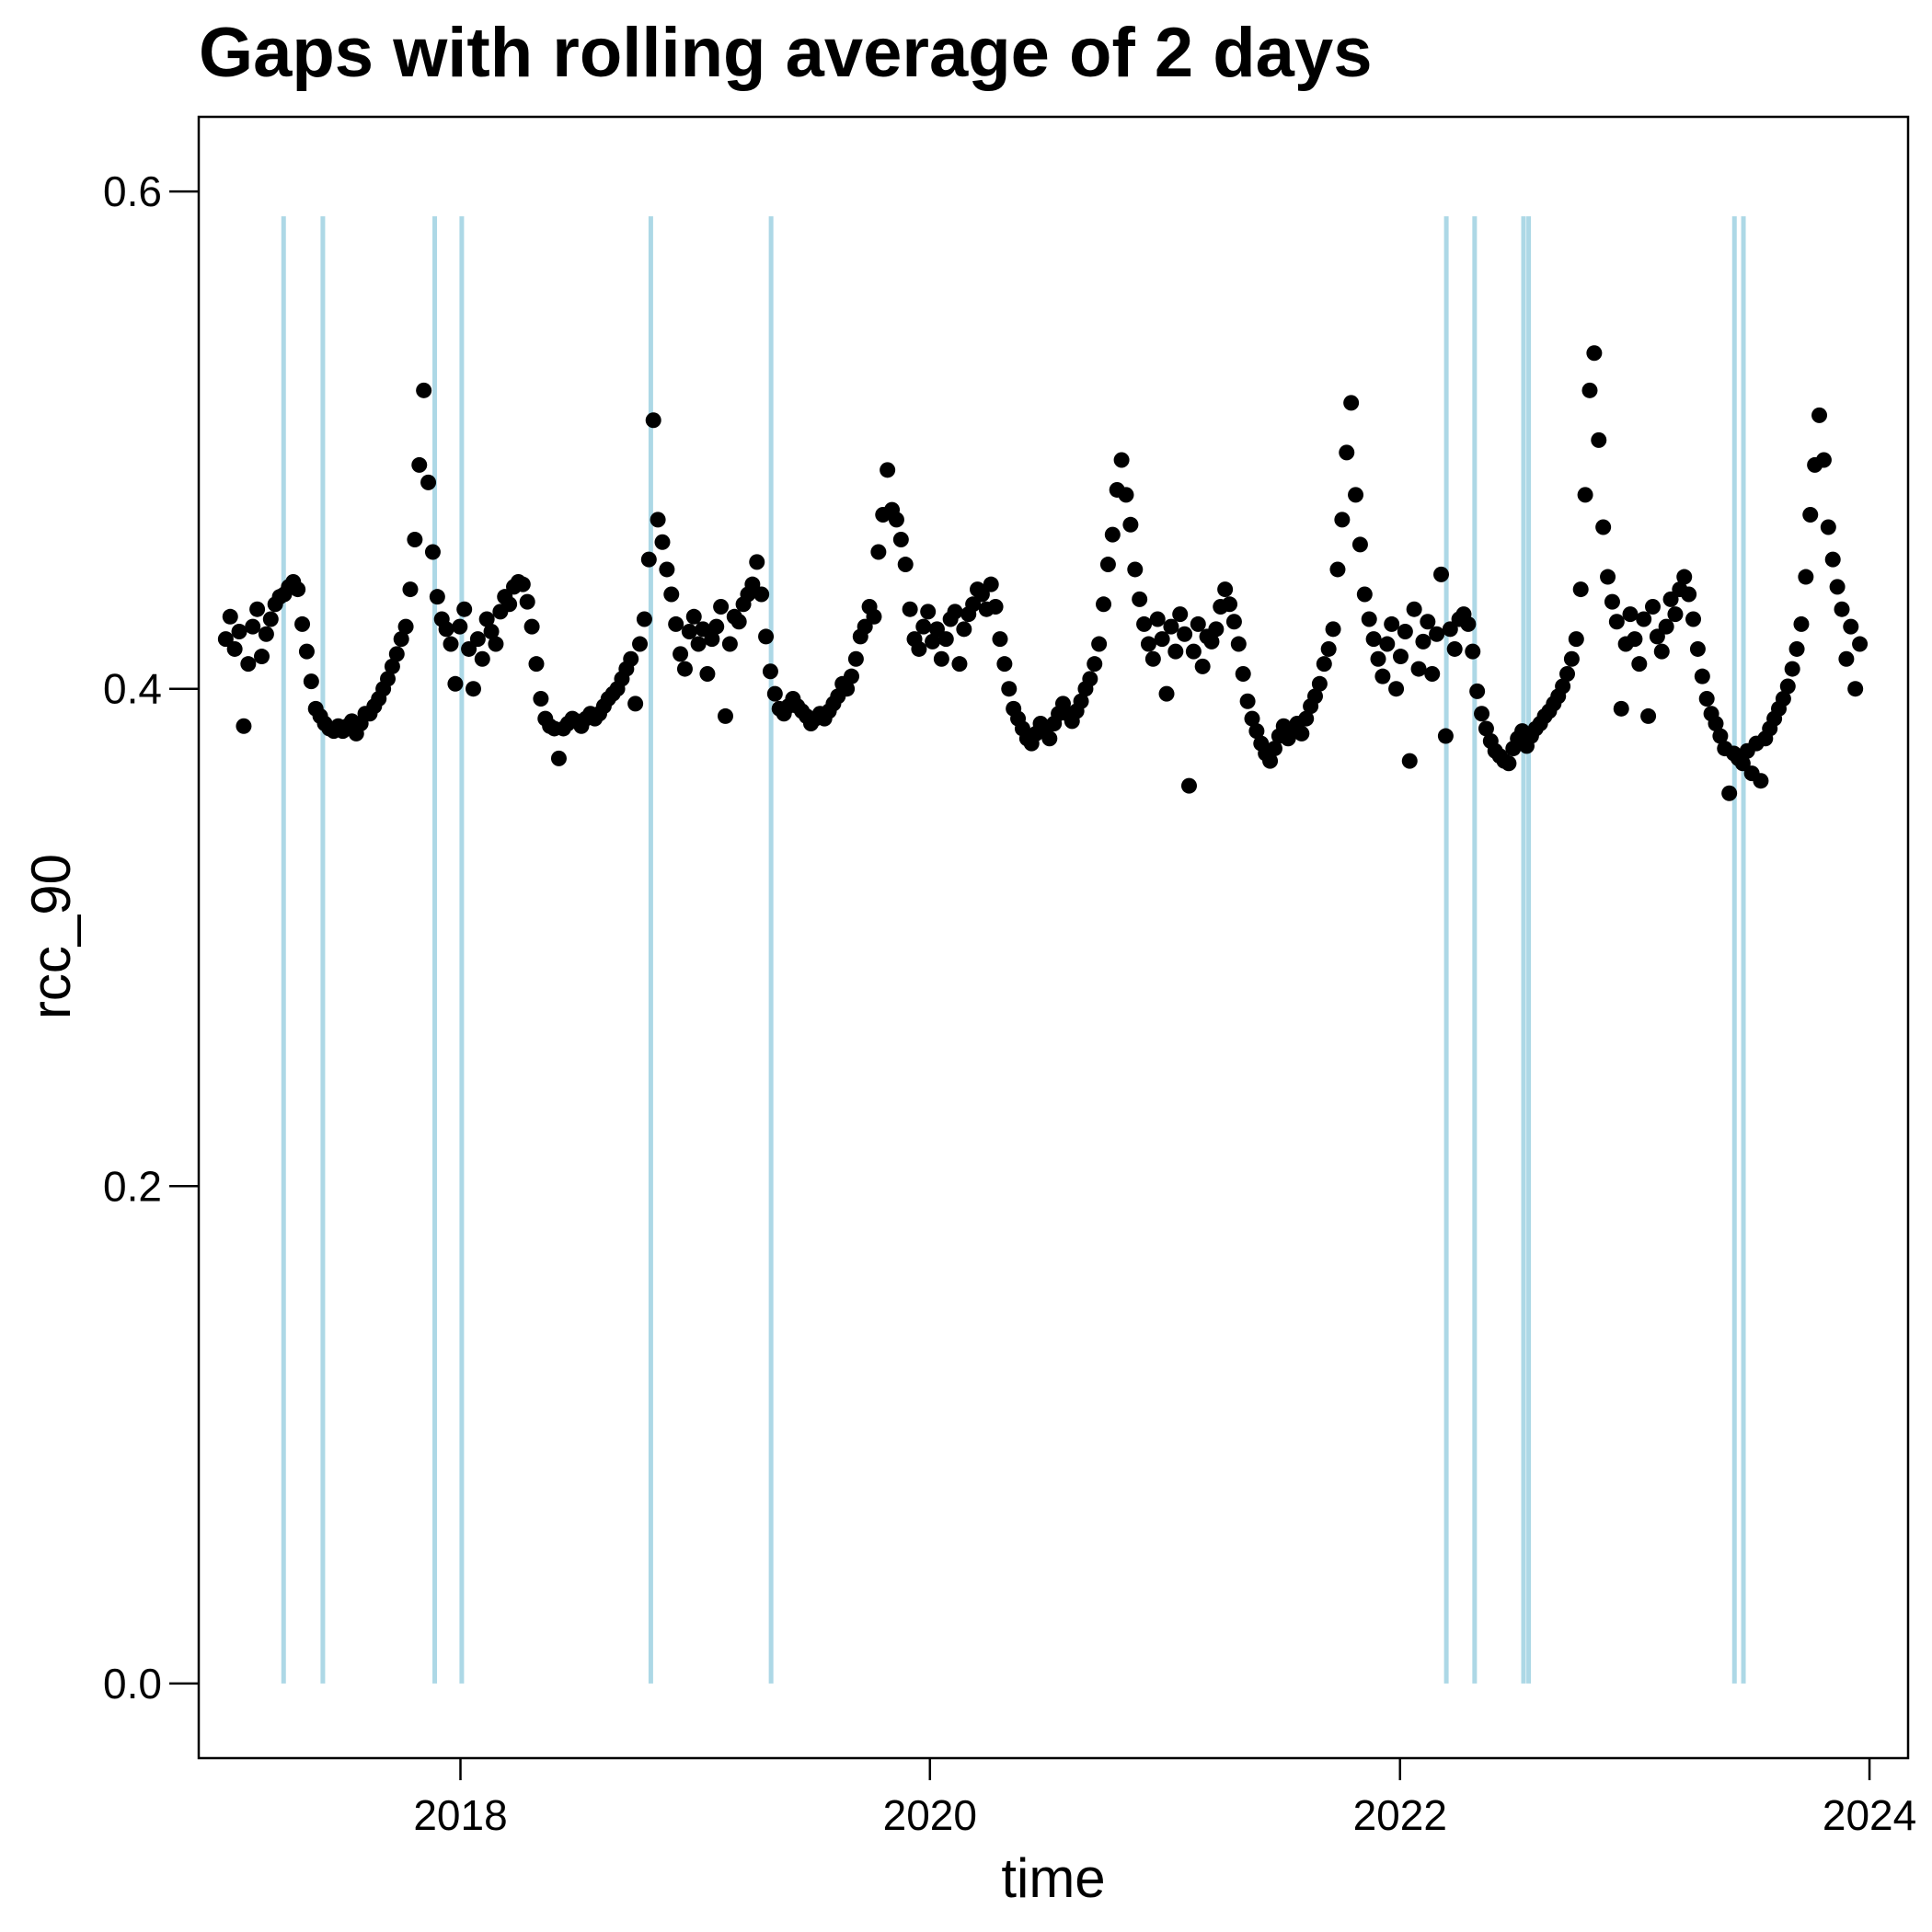  I want to click on y-tick-label: 0.6, so click(132, 191).